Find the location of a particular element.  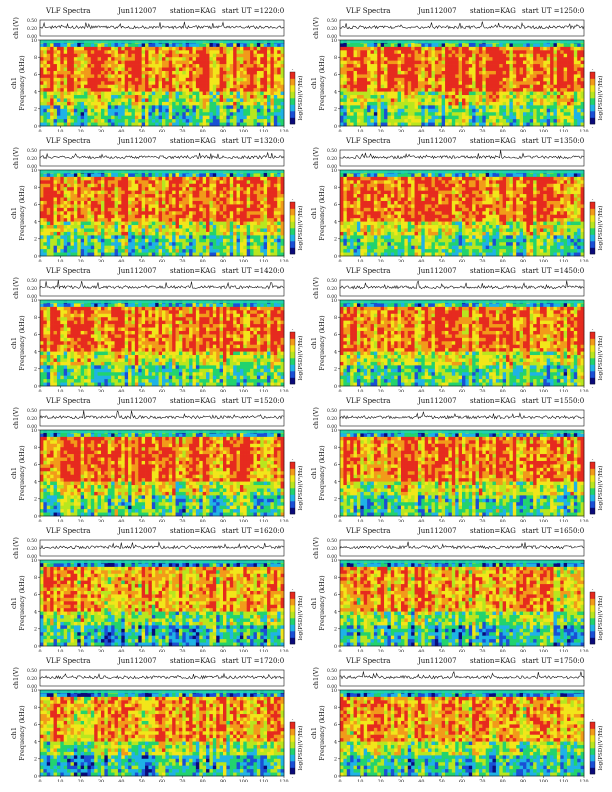

x-tick-label: 40 is located at coordinates (421, 390).